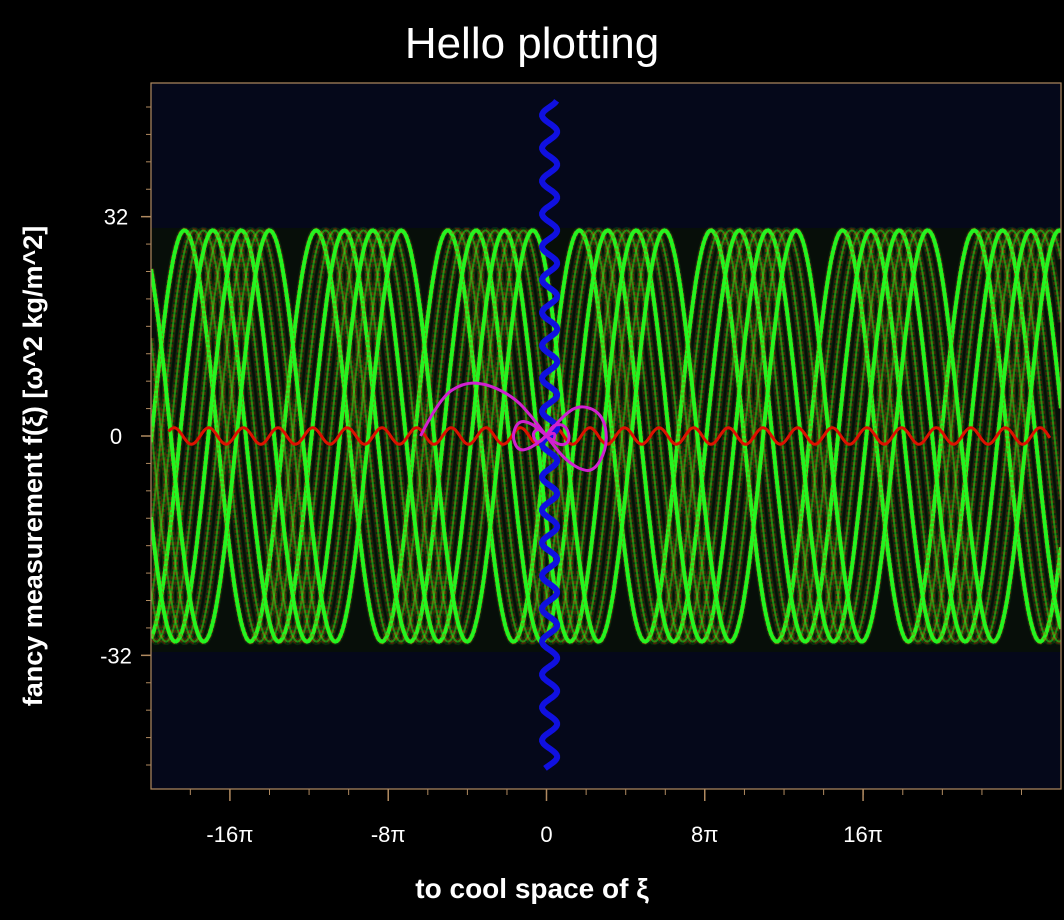 The image size is (1064, 920). I want to click on y-axis-label: fancy measurement f(ξ) [ω^2 kg/m^2], so click(33, 466).